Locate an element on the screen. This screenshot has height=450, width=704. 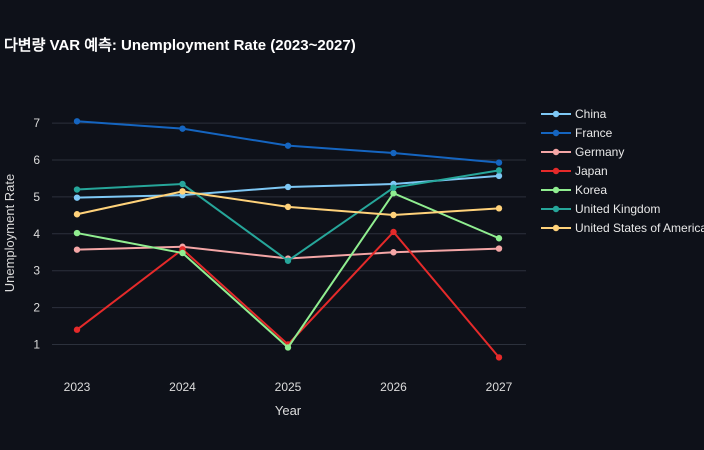
legend-item: United States of America is located at coordinates (622, 228).